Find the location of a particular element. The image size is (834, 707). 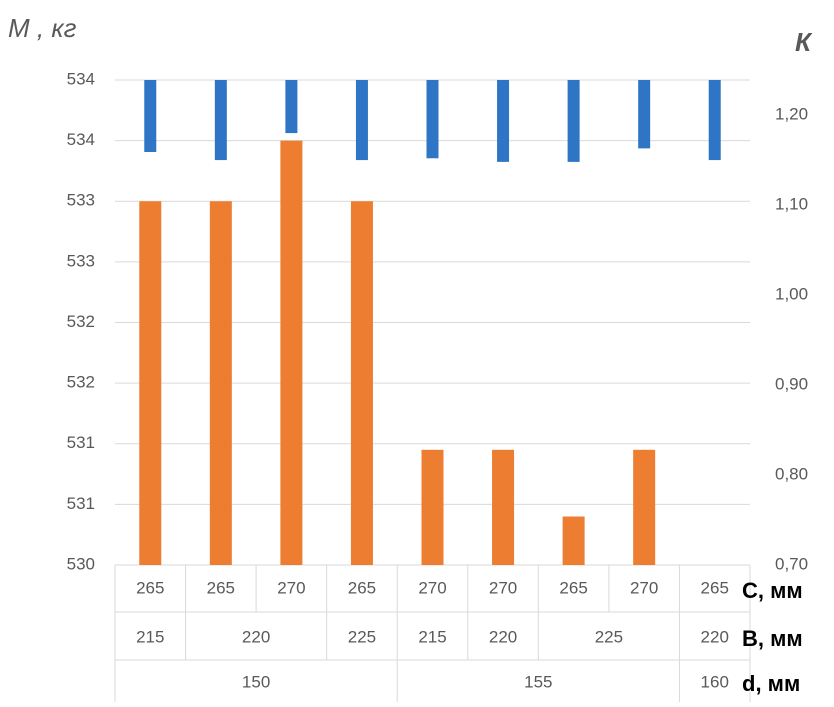

y2-tick-label: 0,70 is located at coordinates (791, 563).